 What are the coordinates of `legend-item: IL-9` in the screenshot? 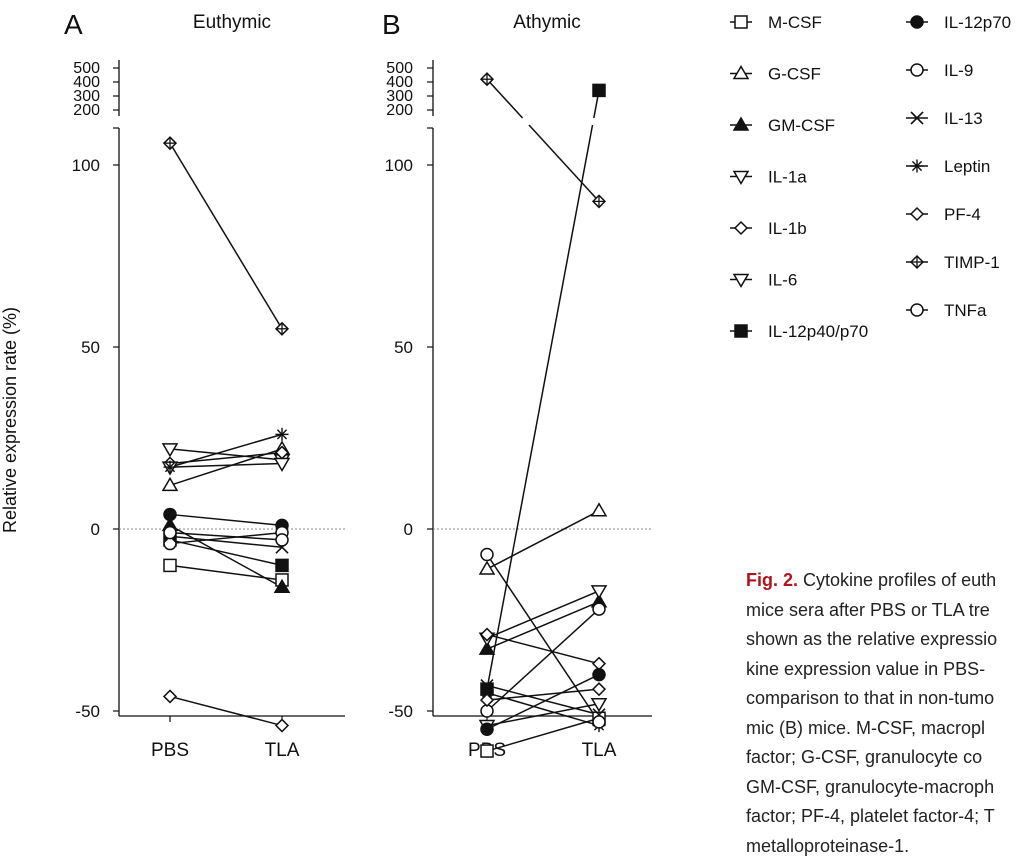 It's located at (939, 70).